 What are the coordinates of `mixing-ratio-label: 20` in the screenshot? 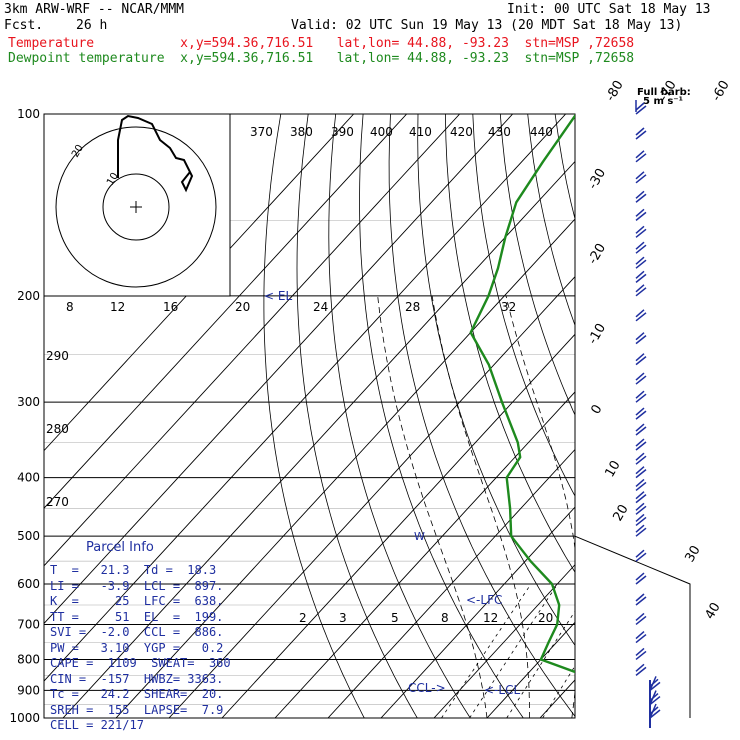 It's located at (545, 618).